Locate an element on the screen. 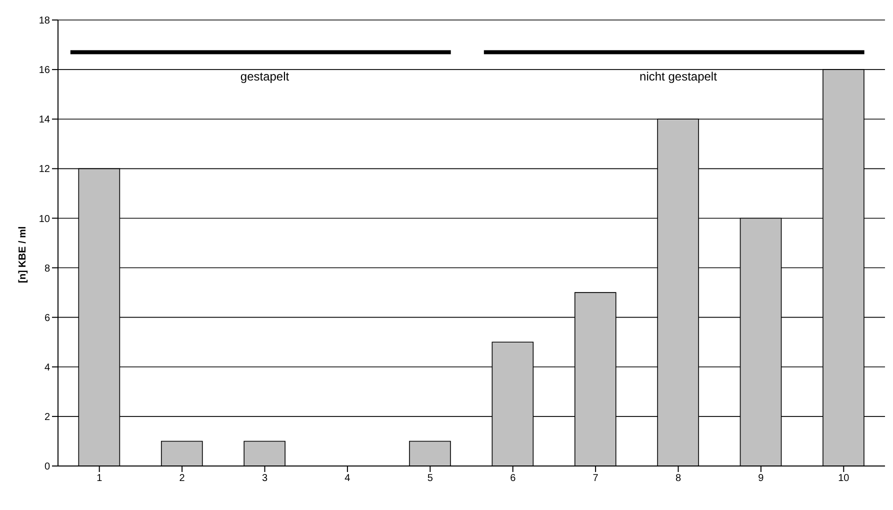  y-tick-label: 2 is located at coordinates (47, 417).